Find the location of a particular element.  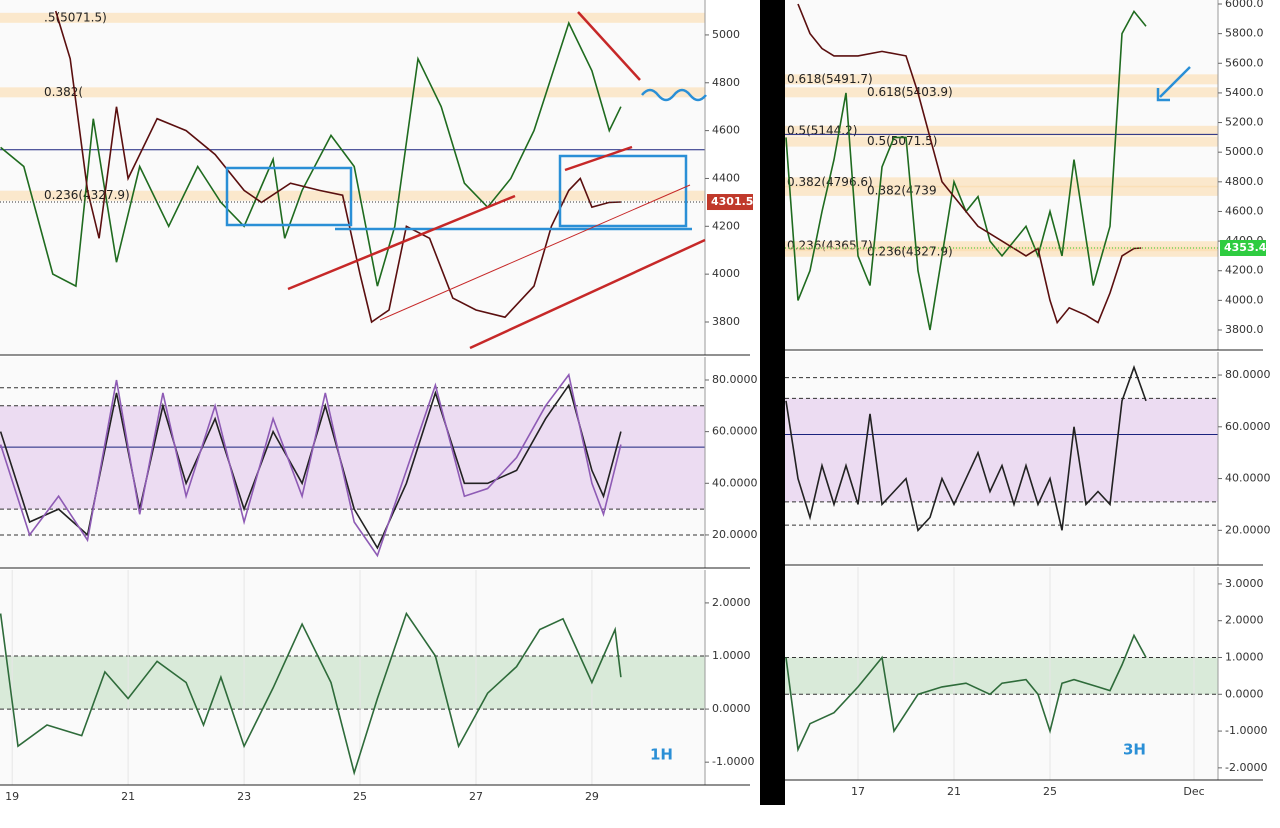

y-tick-label: 5600.0 is located at coordinates (1244, 62).